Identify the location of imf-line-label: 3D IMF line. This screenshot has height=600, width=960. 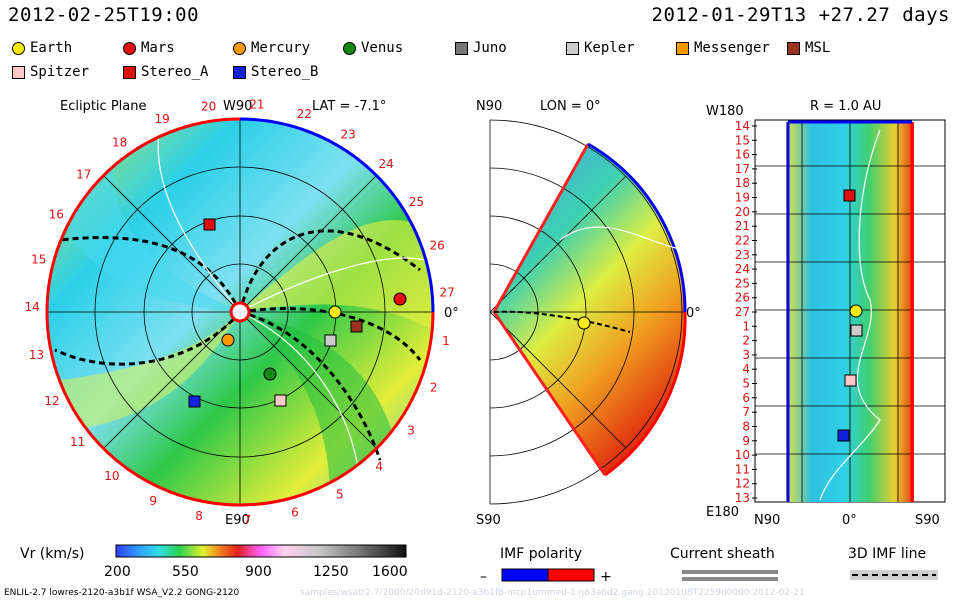
(887, 554).